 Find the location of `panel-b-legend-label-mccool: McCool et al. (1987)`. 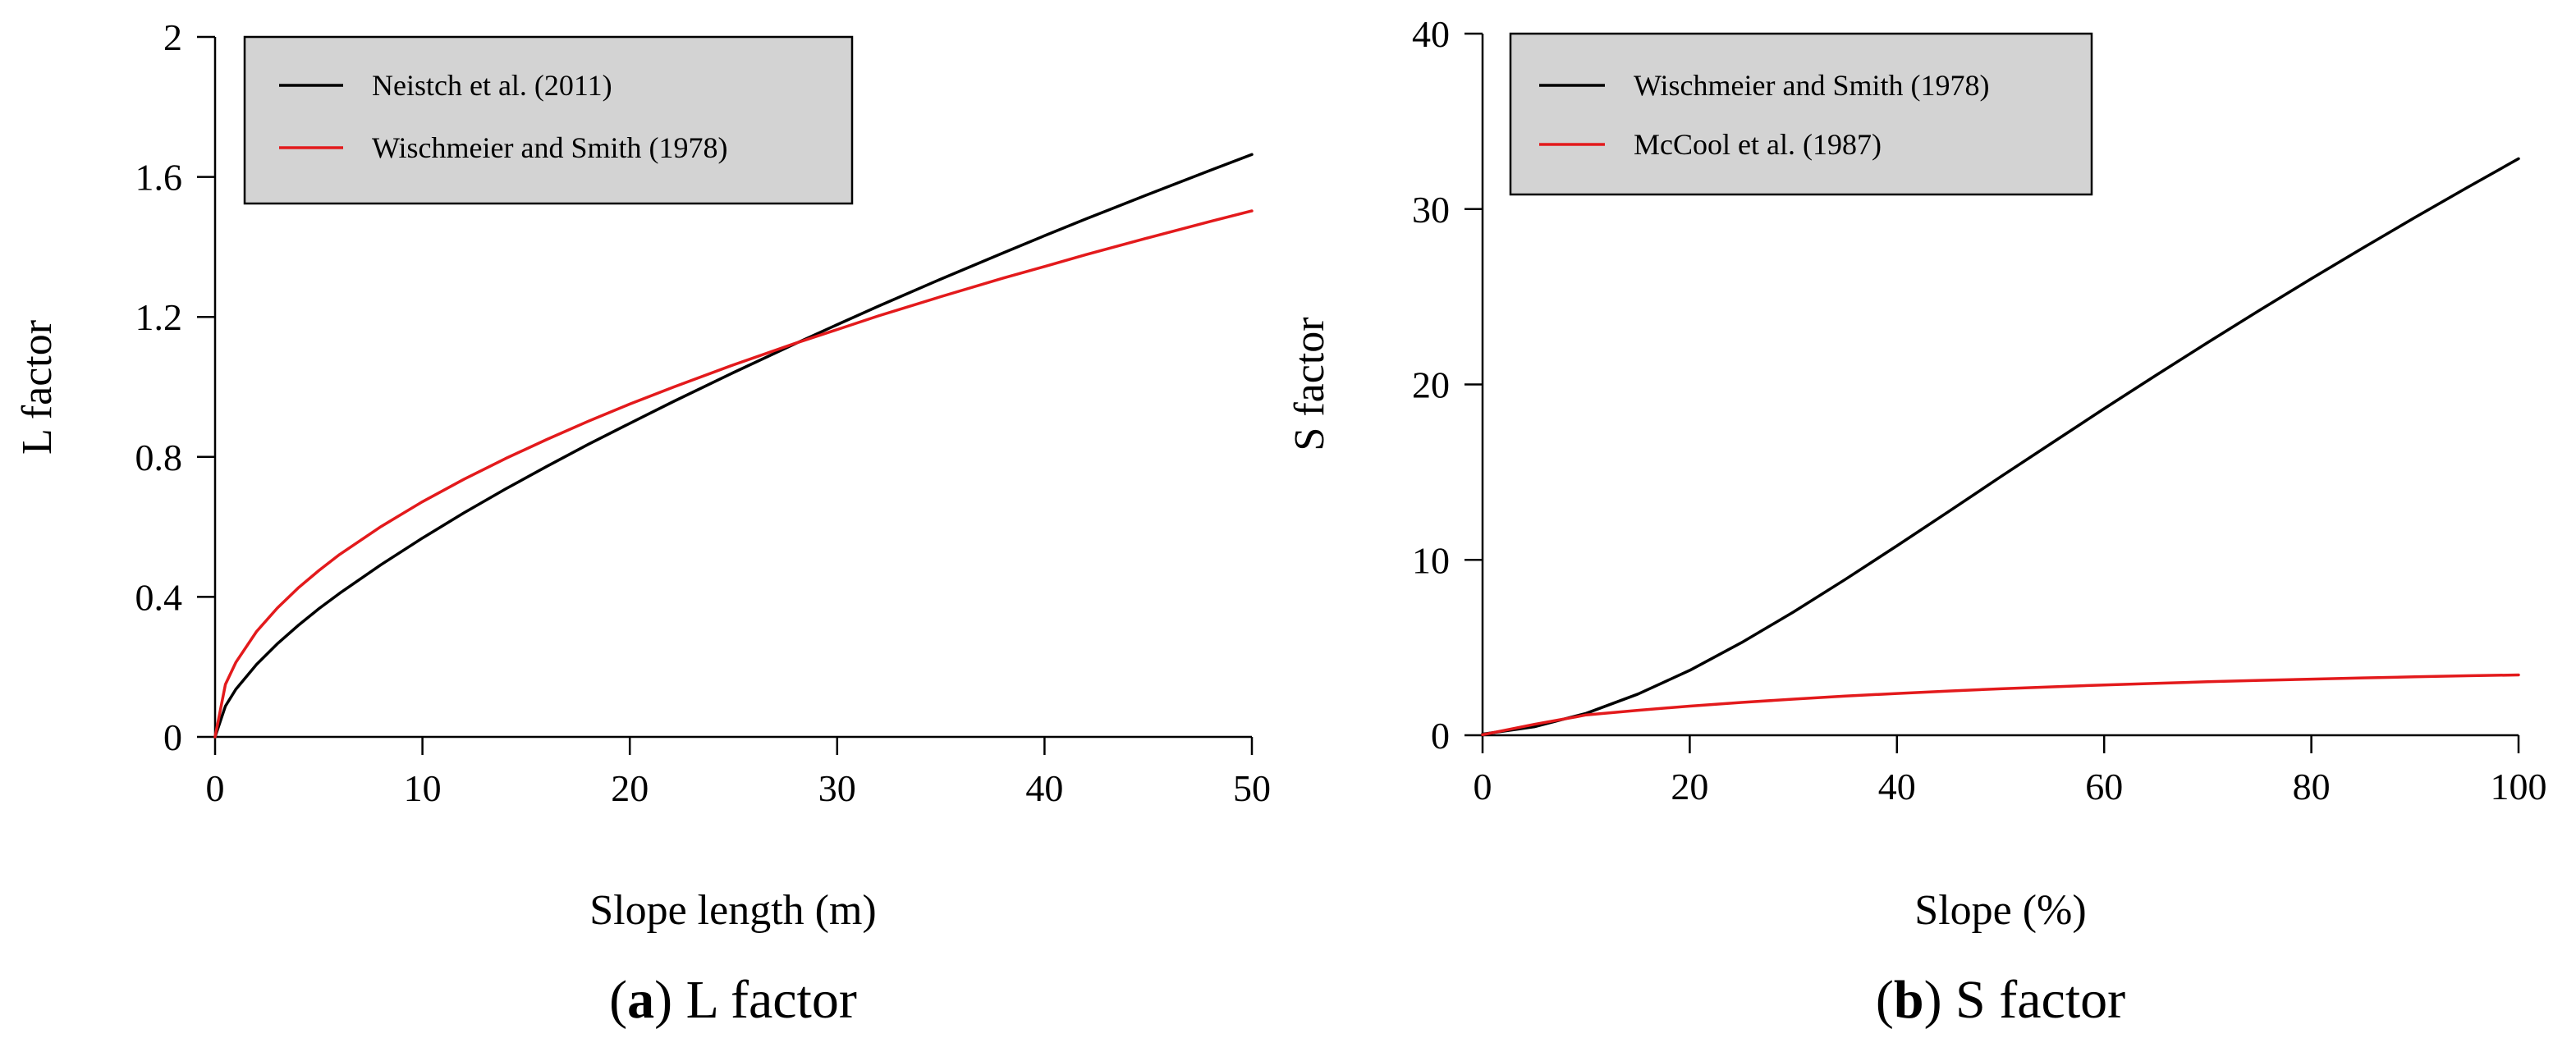

panel-b-legend-label-mccool: McCool et al. (1987) is located at coordinates (1758, 144).